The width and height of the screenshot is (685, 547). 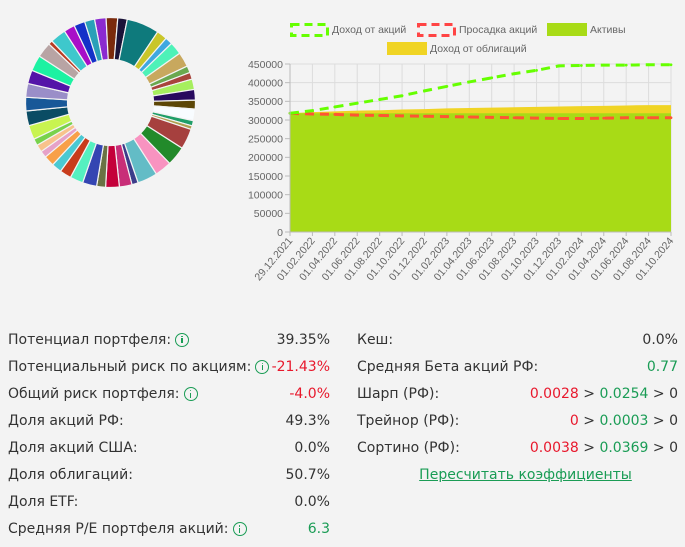 I want to click on ratio-portfolio: 0.0038, so click(x=554, y=447).